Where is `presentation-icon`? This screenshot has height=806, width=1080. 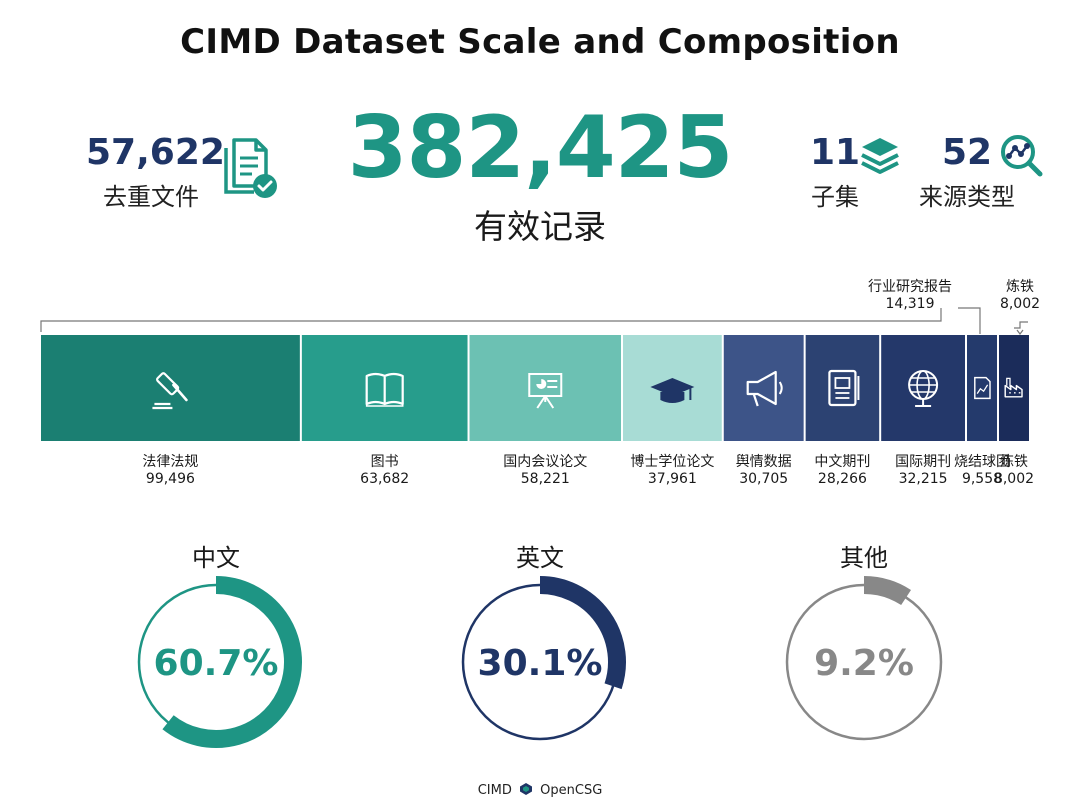
presentation-icon is located at coordinates (545, 391).